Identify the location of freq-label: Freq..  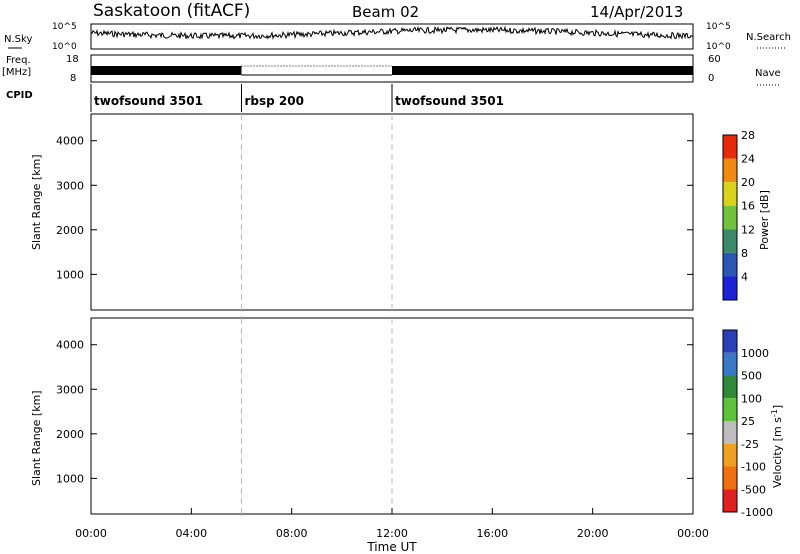
(18, 60).